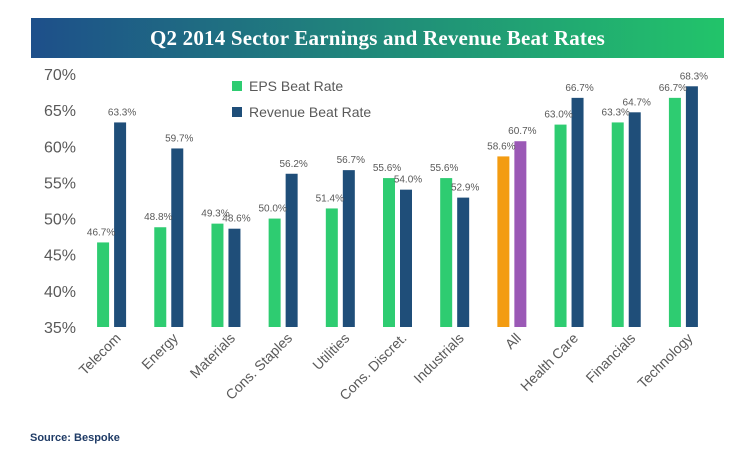  I want to click on eps-data-label: 51.4%, so click(330, 198).